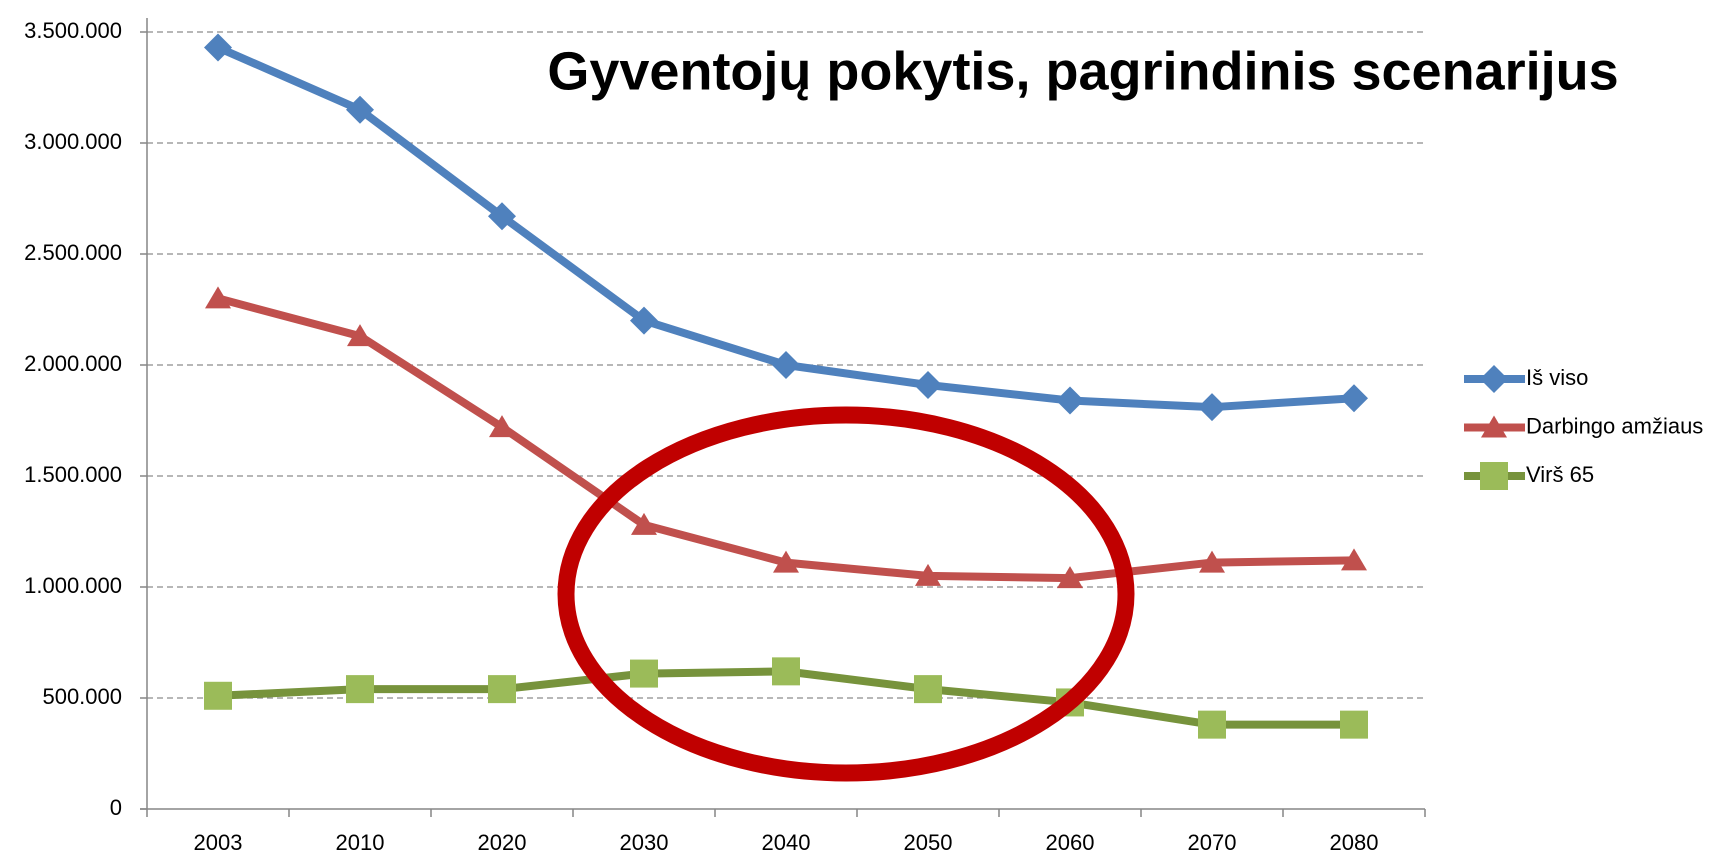 The image size is (1723, 852). I want to click on x-tick-label: 2060, so click(1070, 841).